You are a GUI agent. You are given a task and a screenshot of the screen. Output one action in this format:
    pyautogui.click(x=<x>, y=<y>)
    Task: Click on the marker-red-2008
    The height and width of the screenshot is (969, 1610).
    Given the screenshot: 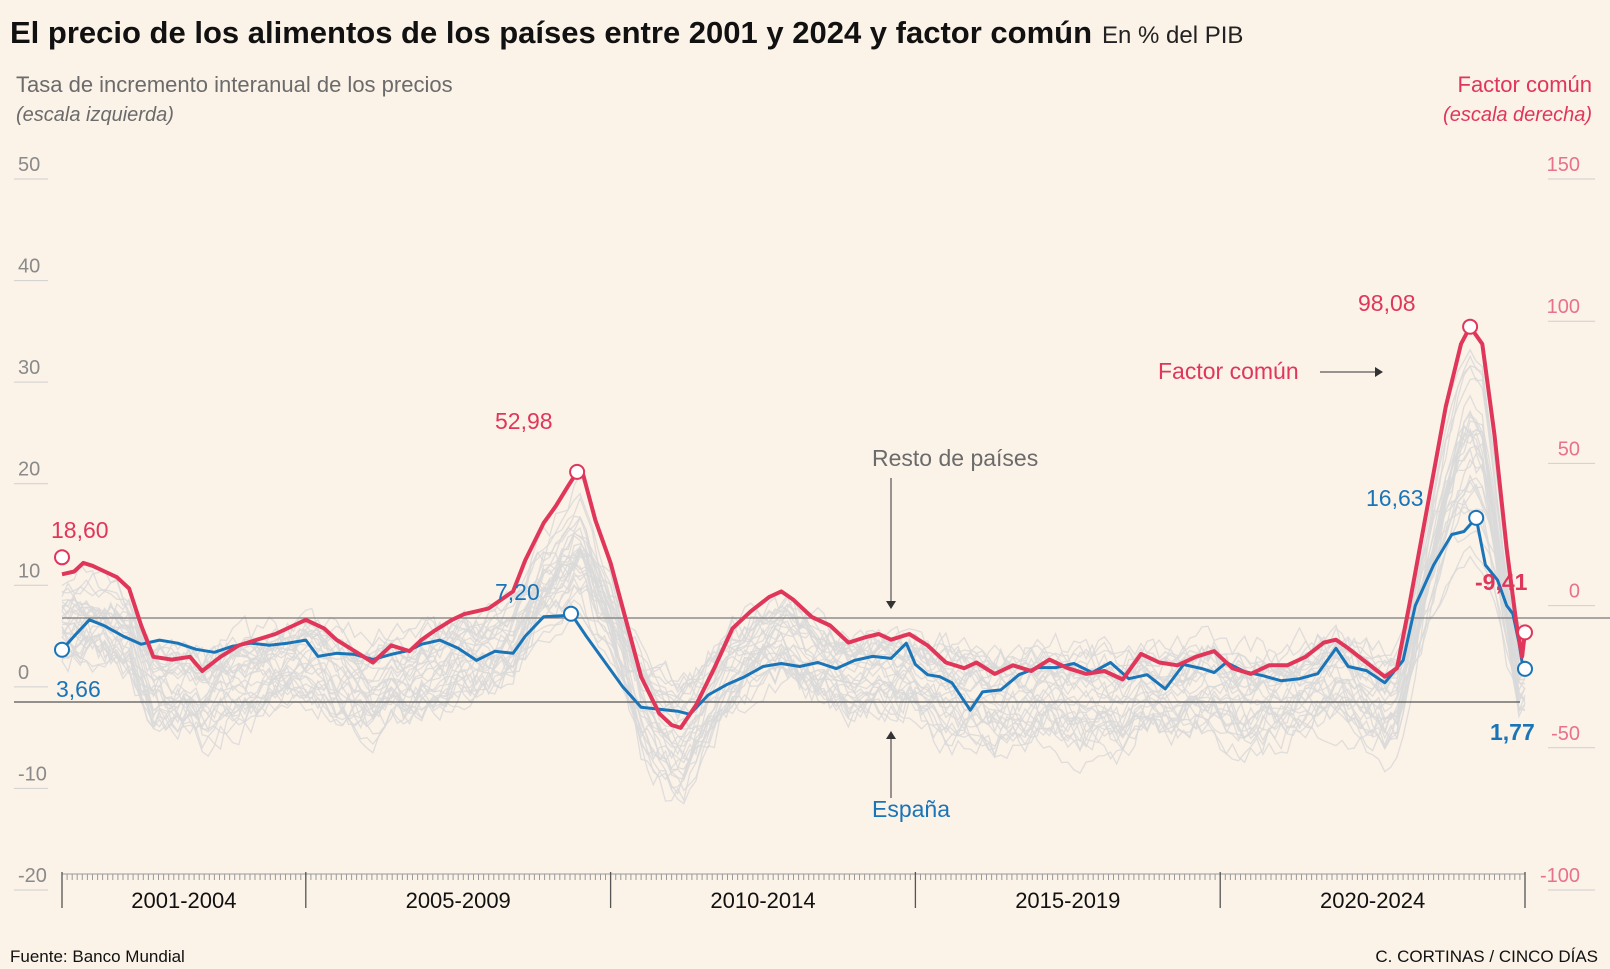 What is the action you would take?
    pyautogui.click(x=577, y=471)
    